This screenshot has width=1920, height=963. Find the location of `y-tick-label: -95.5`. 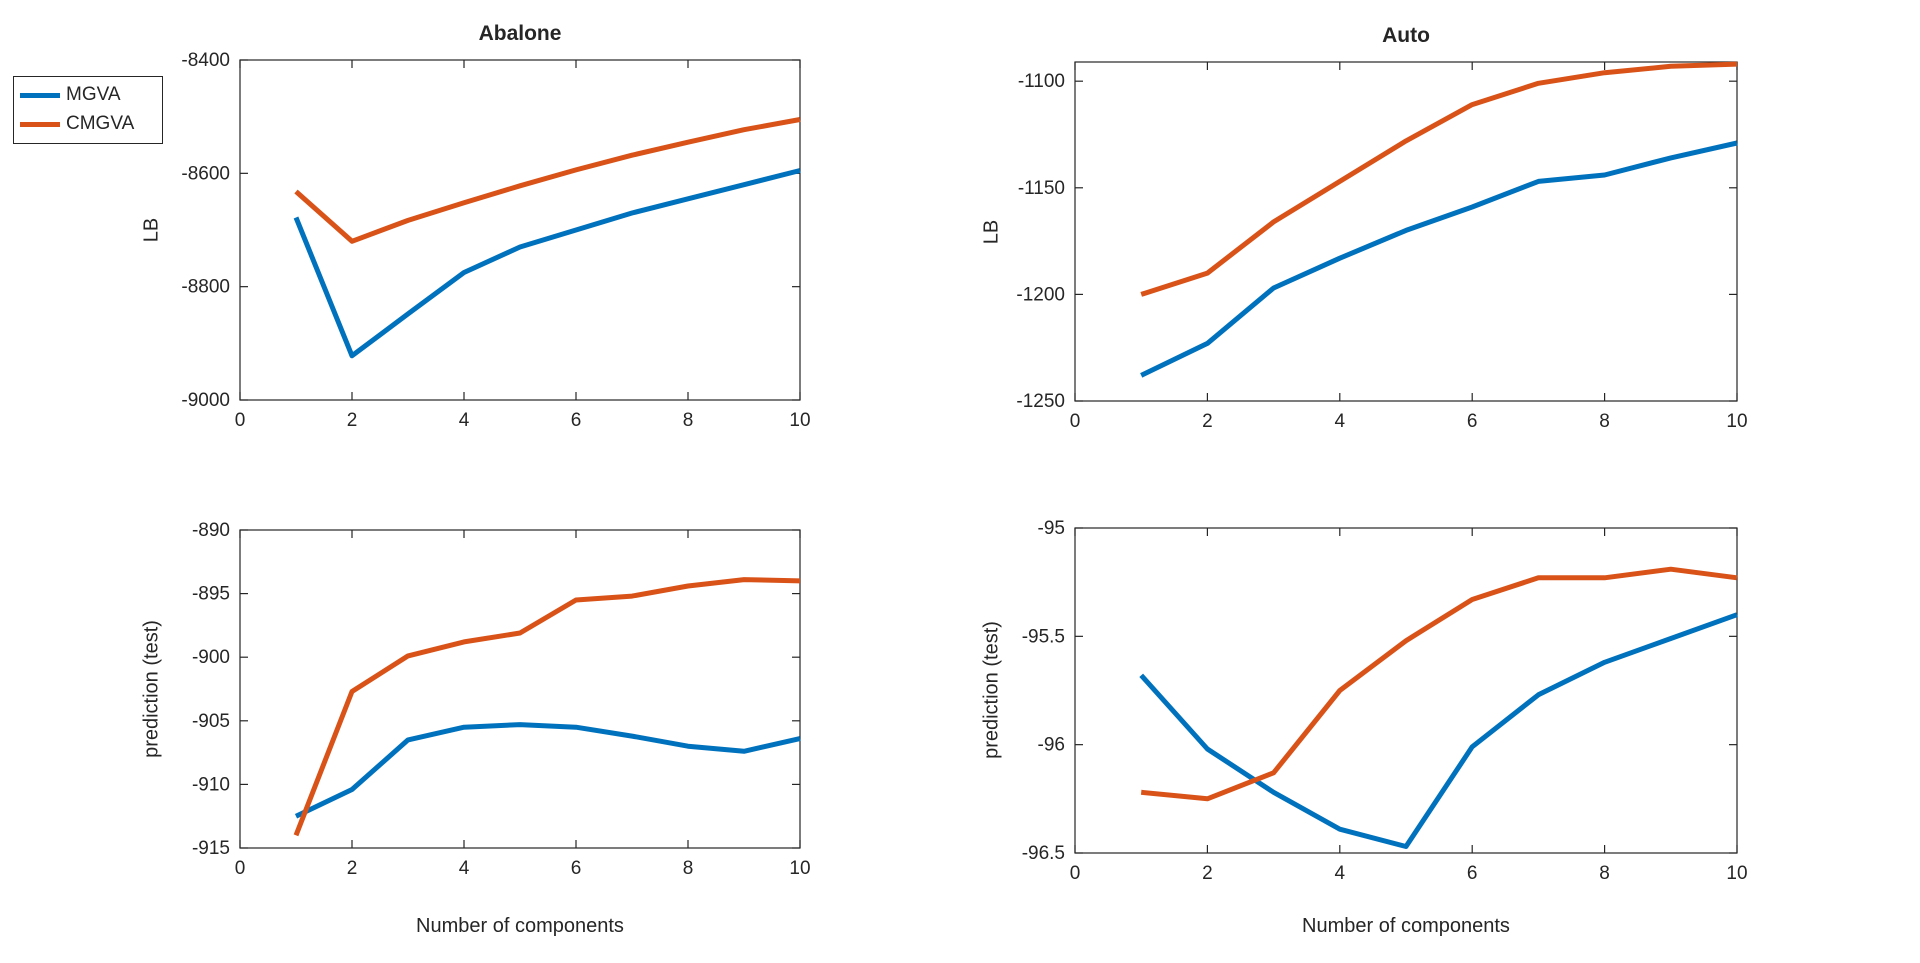

y-tick-label: -95.5 is located at coordinates (1043, 636).